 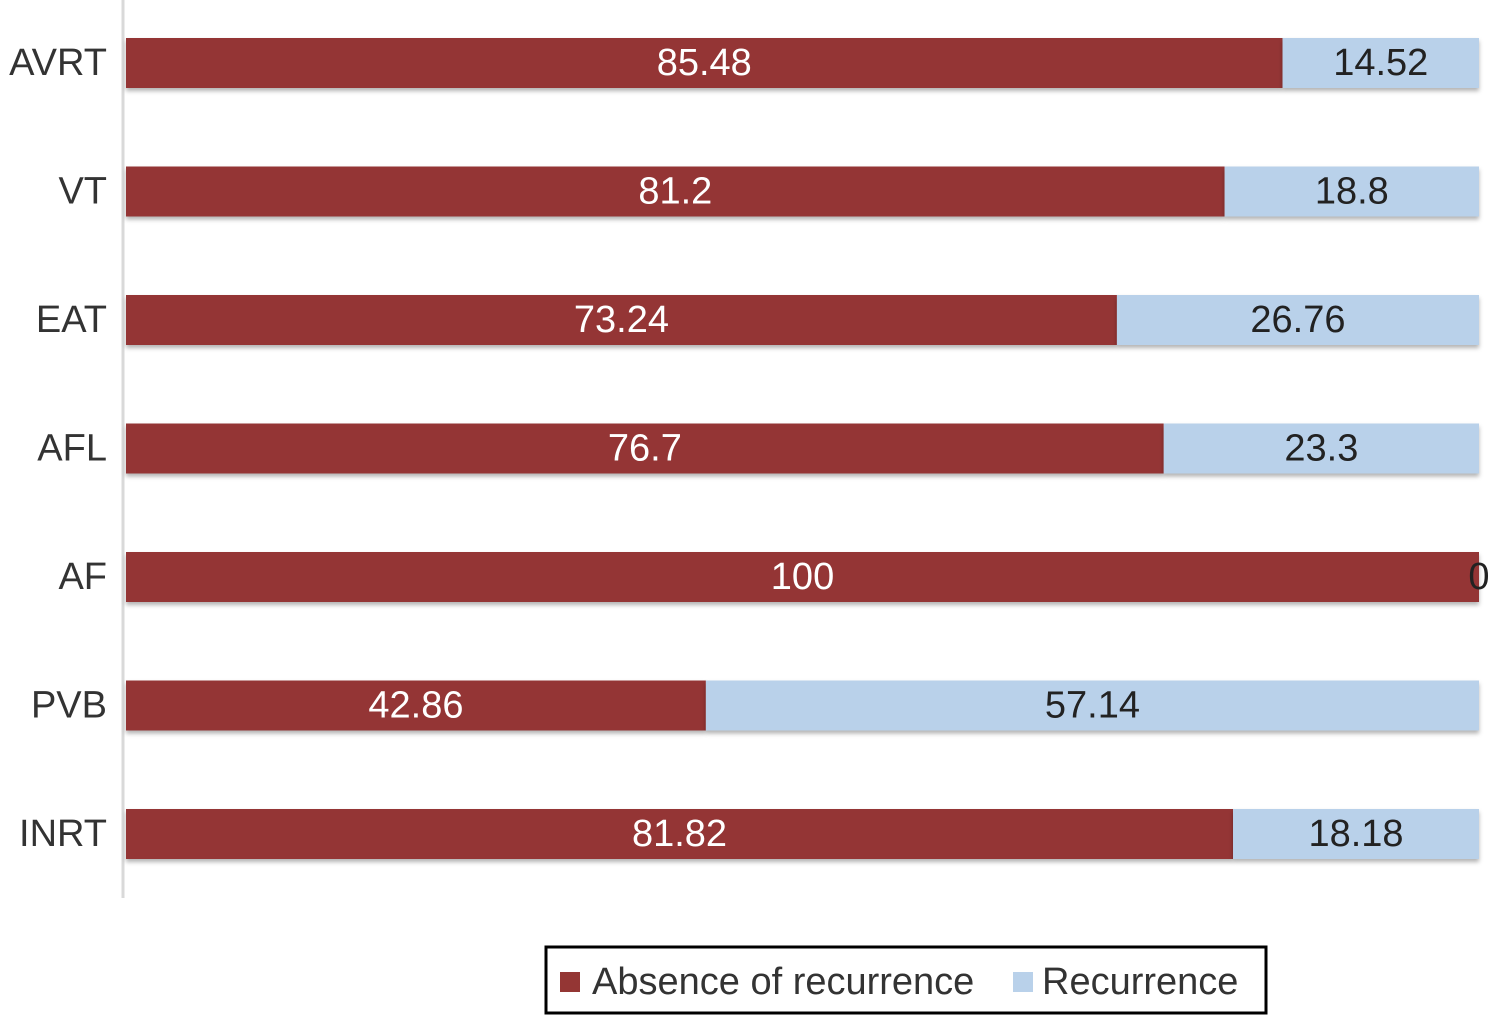 I want to click on data-label: 23.3, so click(x=1321, y=449).